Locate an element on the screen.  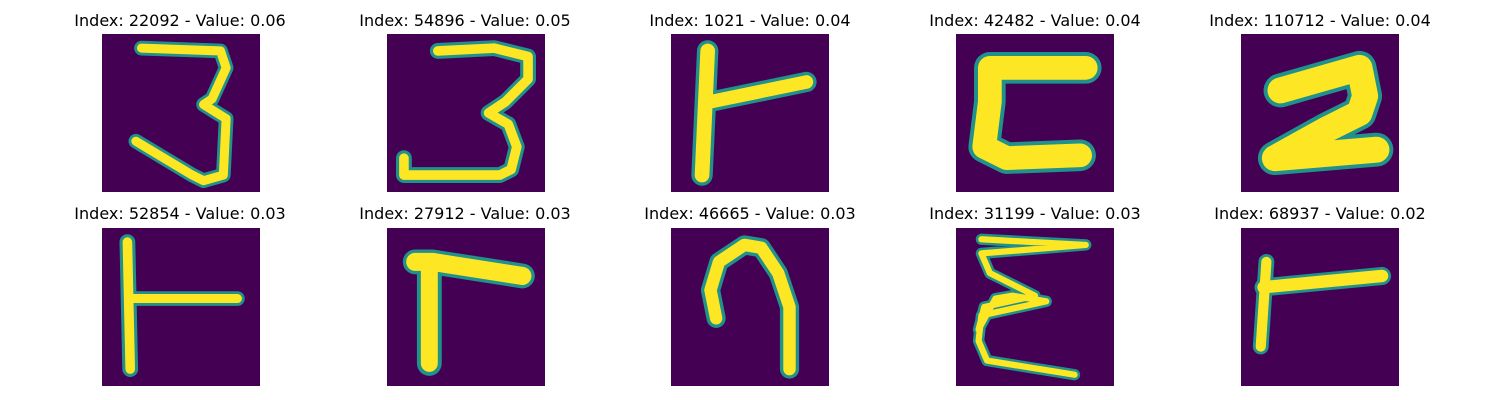
panel-title: Index: 31199 - Value: 0.03 is located at coordinates (1035, 213).